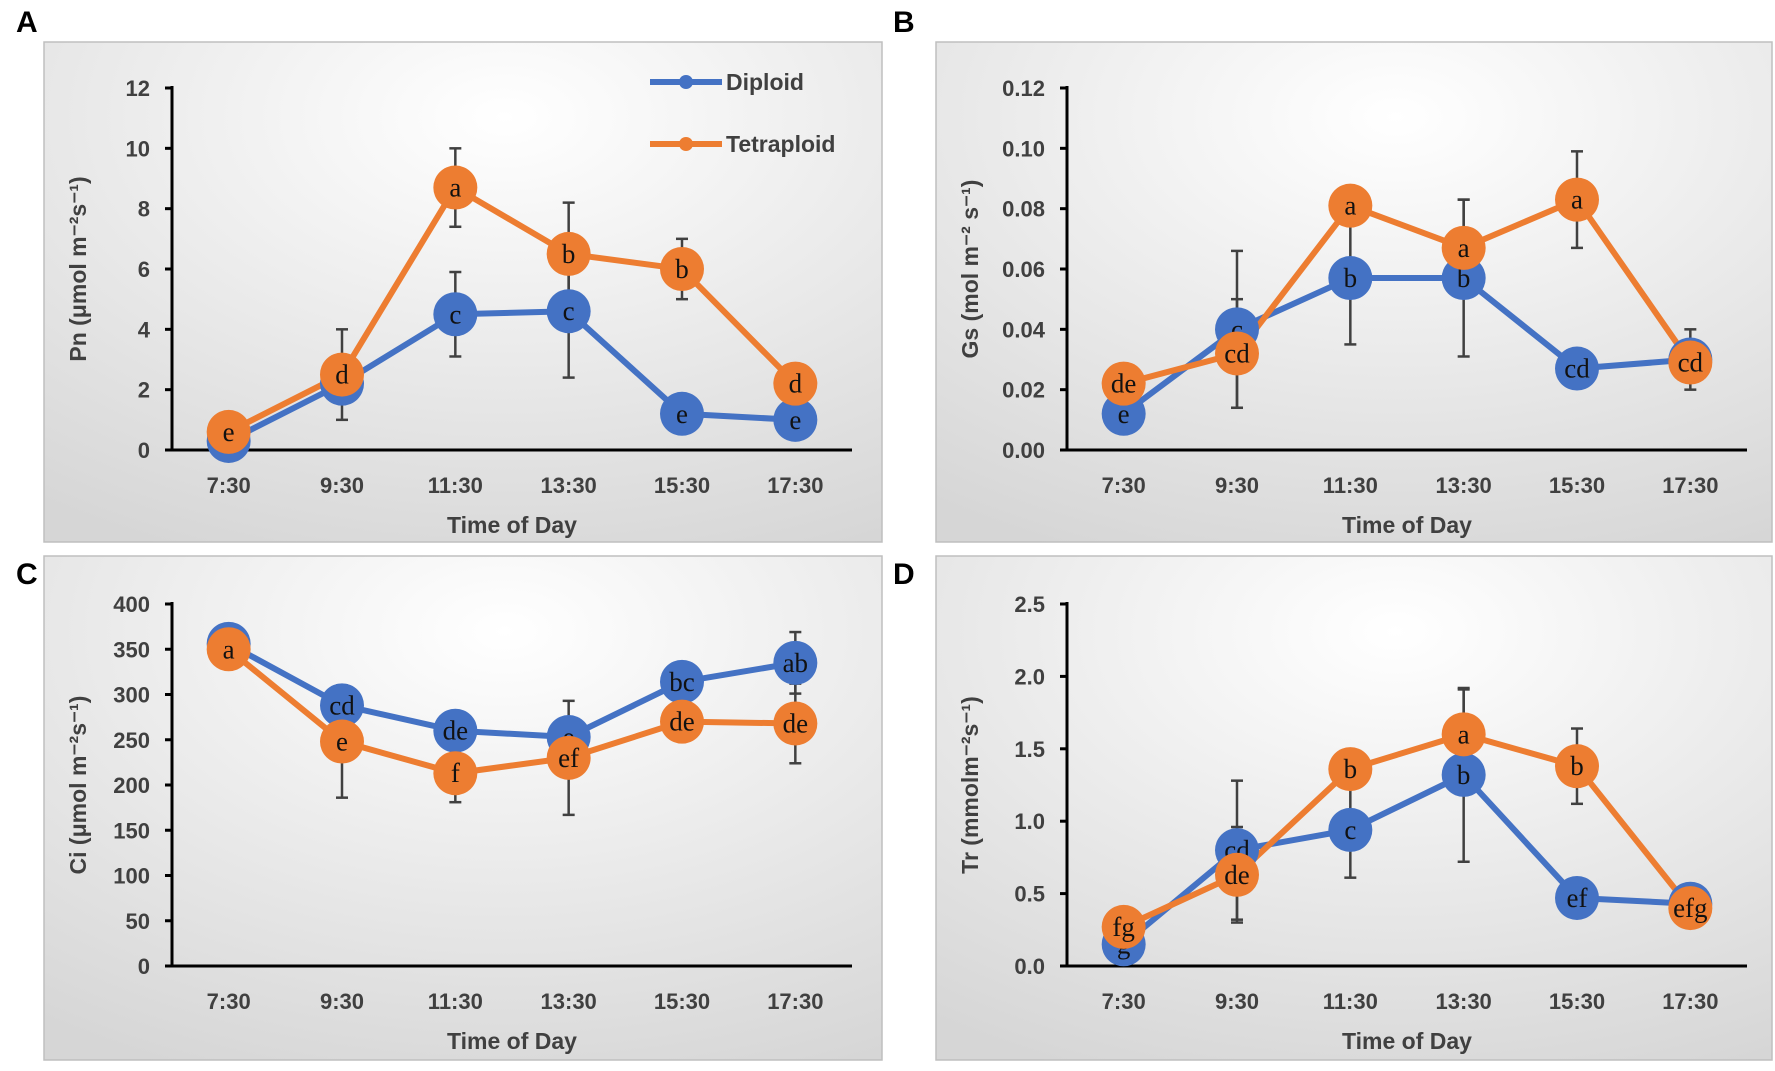 The width and height of the screenshot is (1775, 1071). I want to click on y-tick-label: 0.04, so click(1024, 329).